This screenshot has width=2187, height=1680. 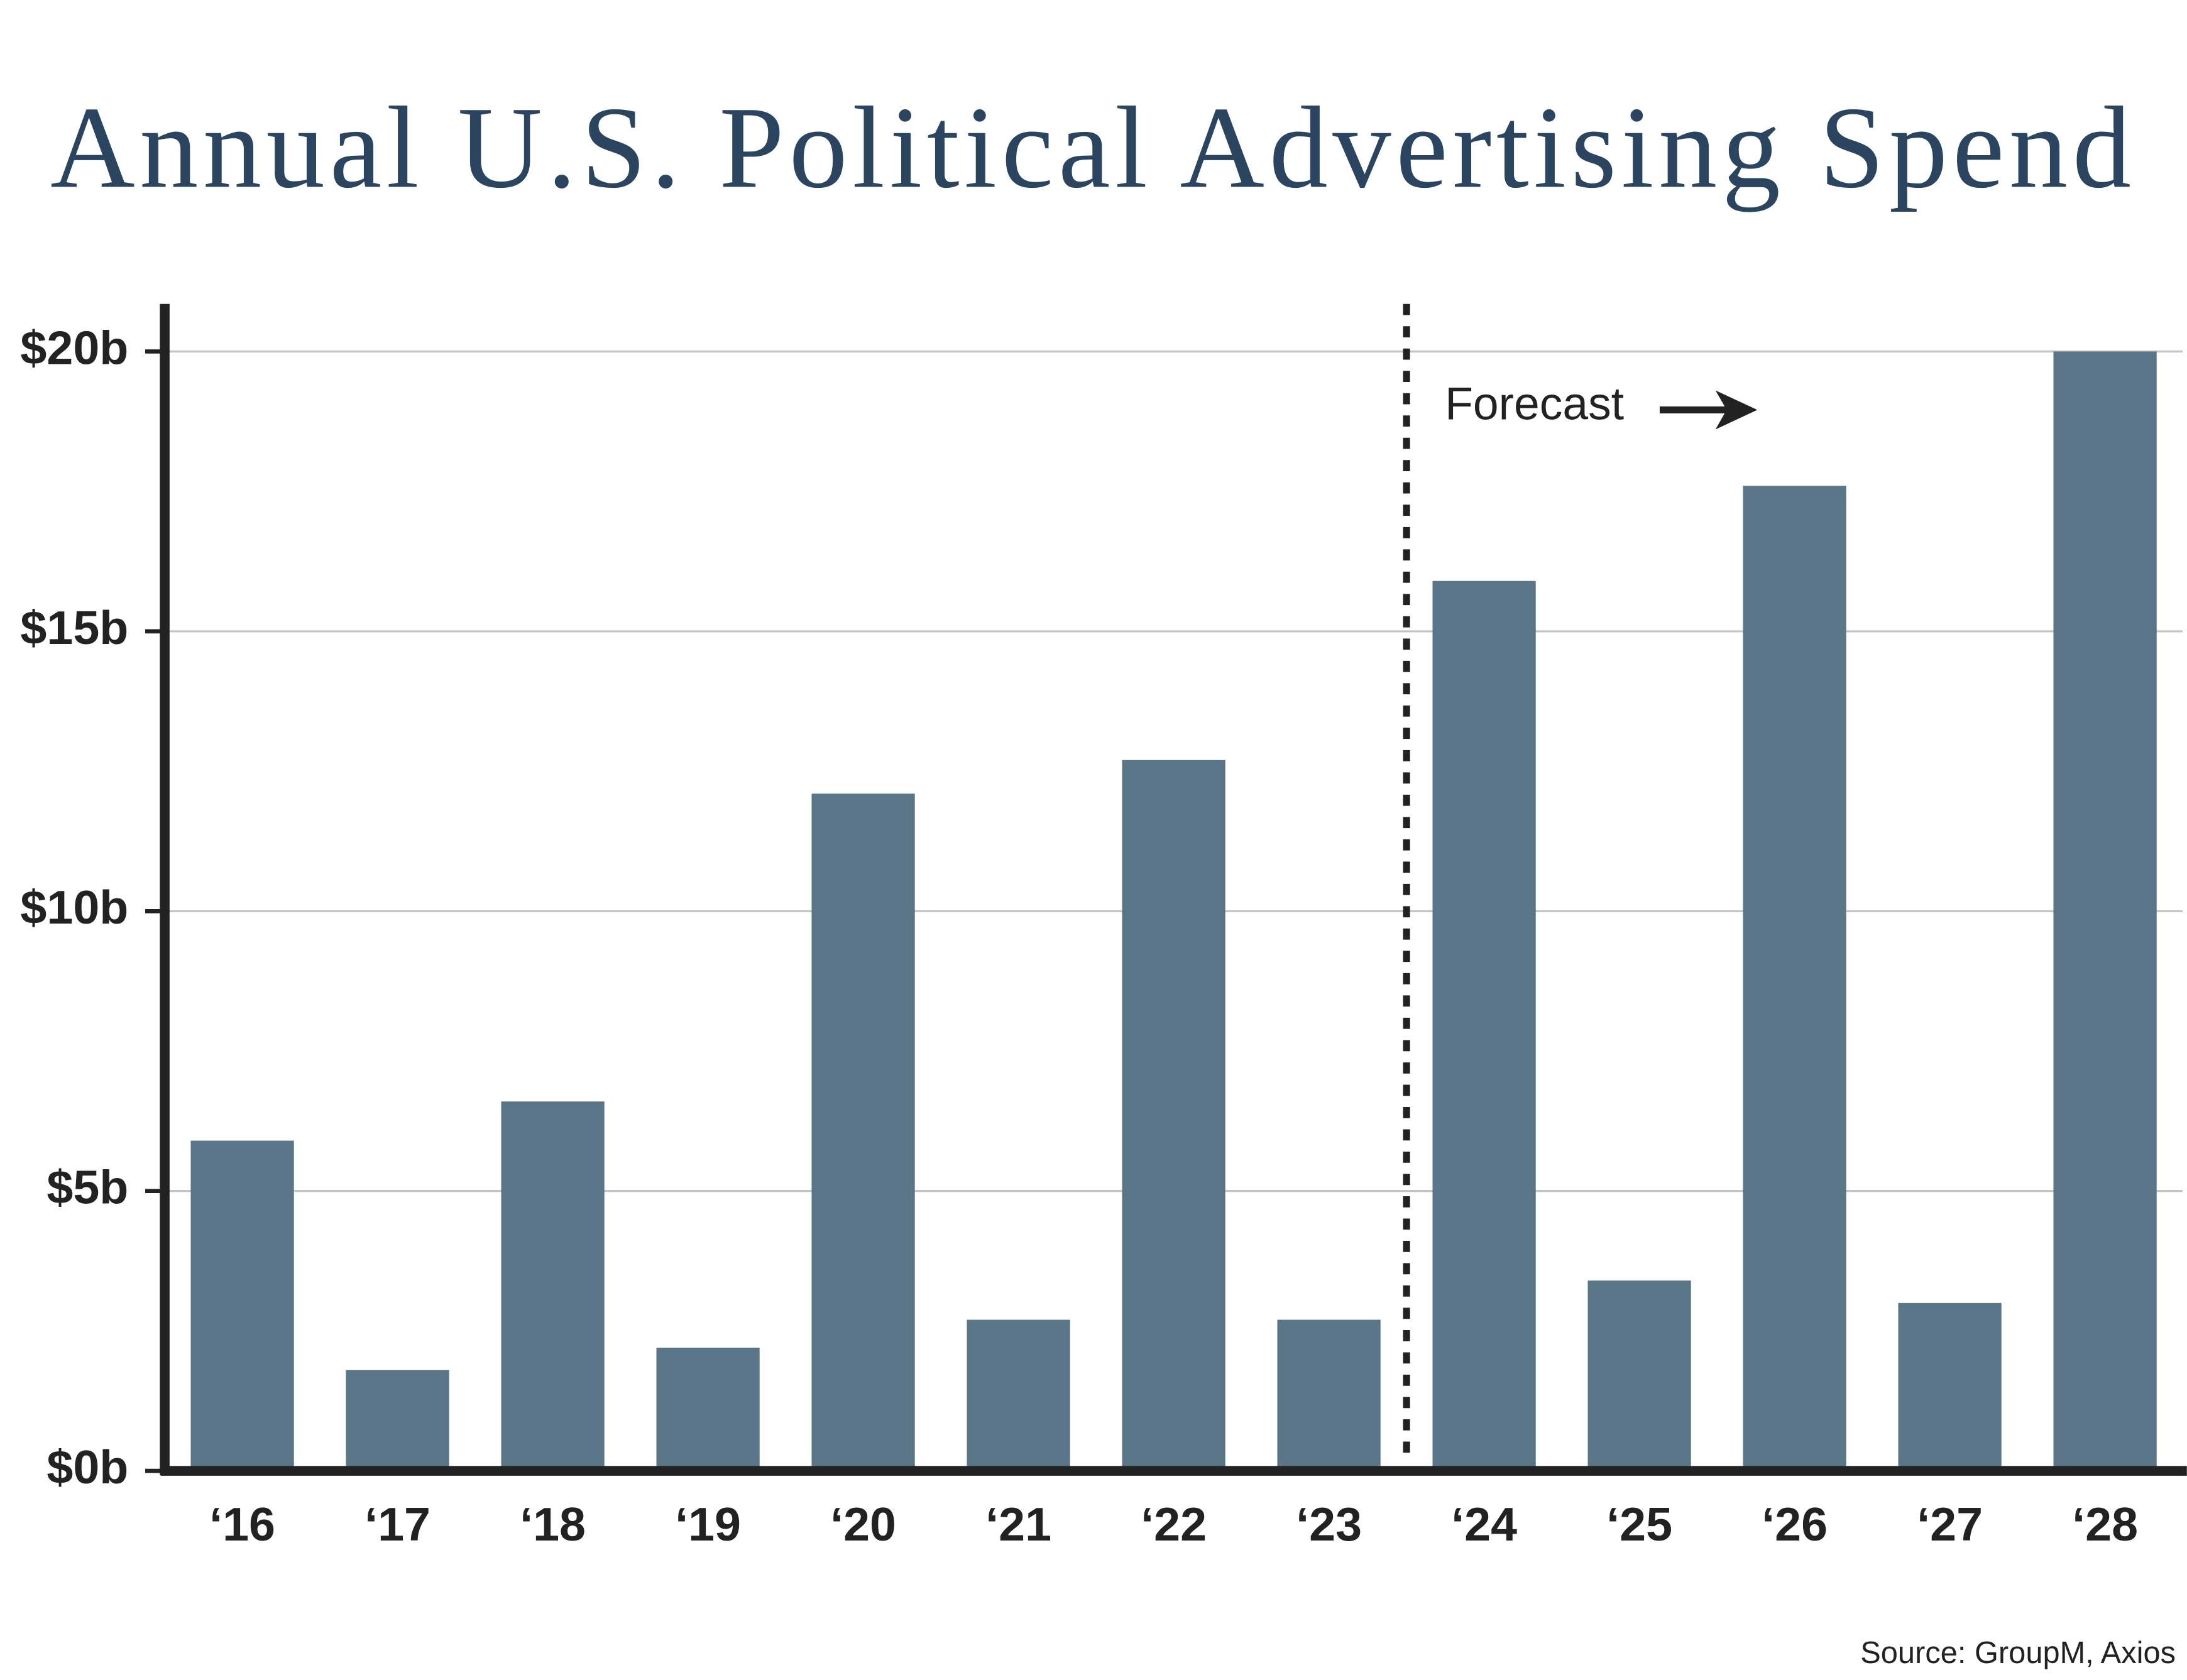 I want to click on x-tick-label: ‘18, so click(x=553, y=1524).